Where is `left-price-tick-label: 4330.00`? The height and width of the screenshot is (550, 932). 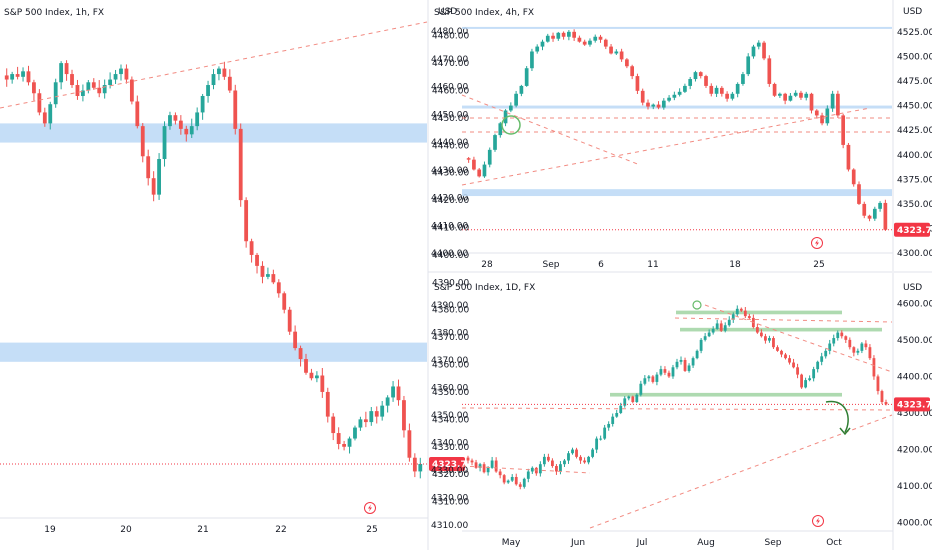 left-price-tick-label: 4330.00 is located at coordinates (449, 471).